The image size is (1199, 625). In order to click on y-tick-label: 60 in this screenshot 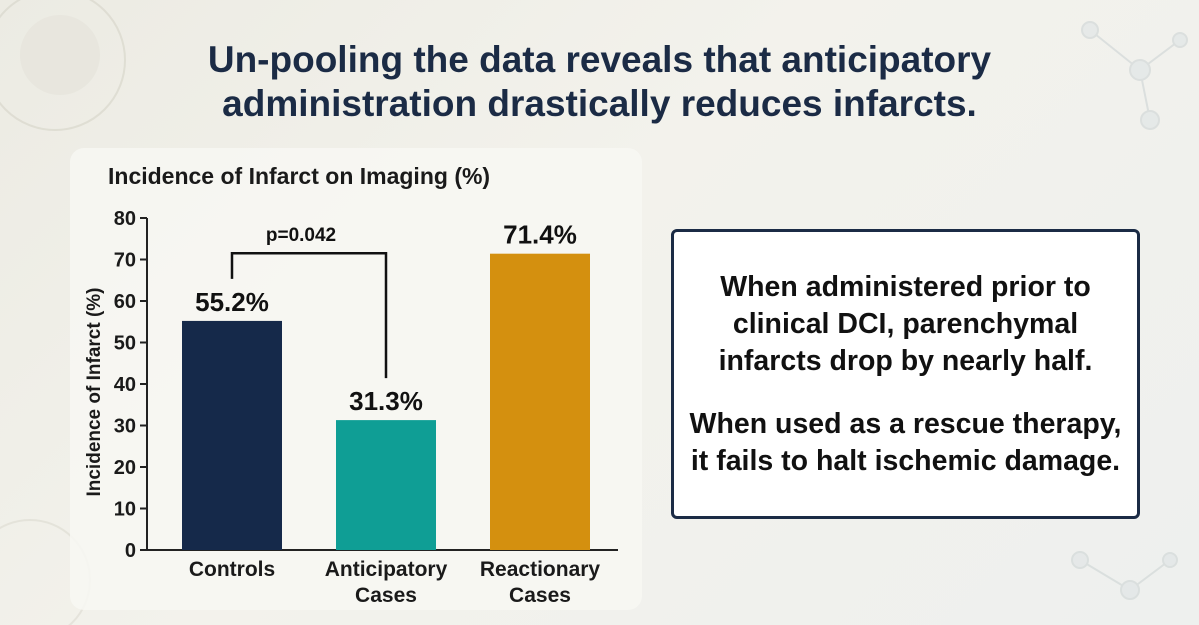, I will do `click(125, 302)`.